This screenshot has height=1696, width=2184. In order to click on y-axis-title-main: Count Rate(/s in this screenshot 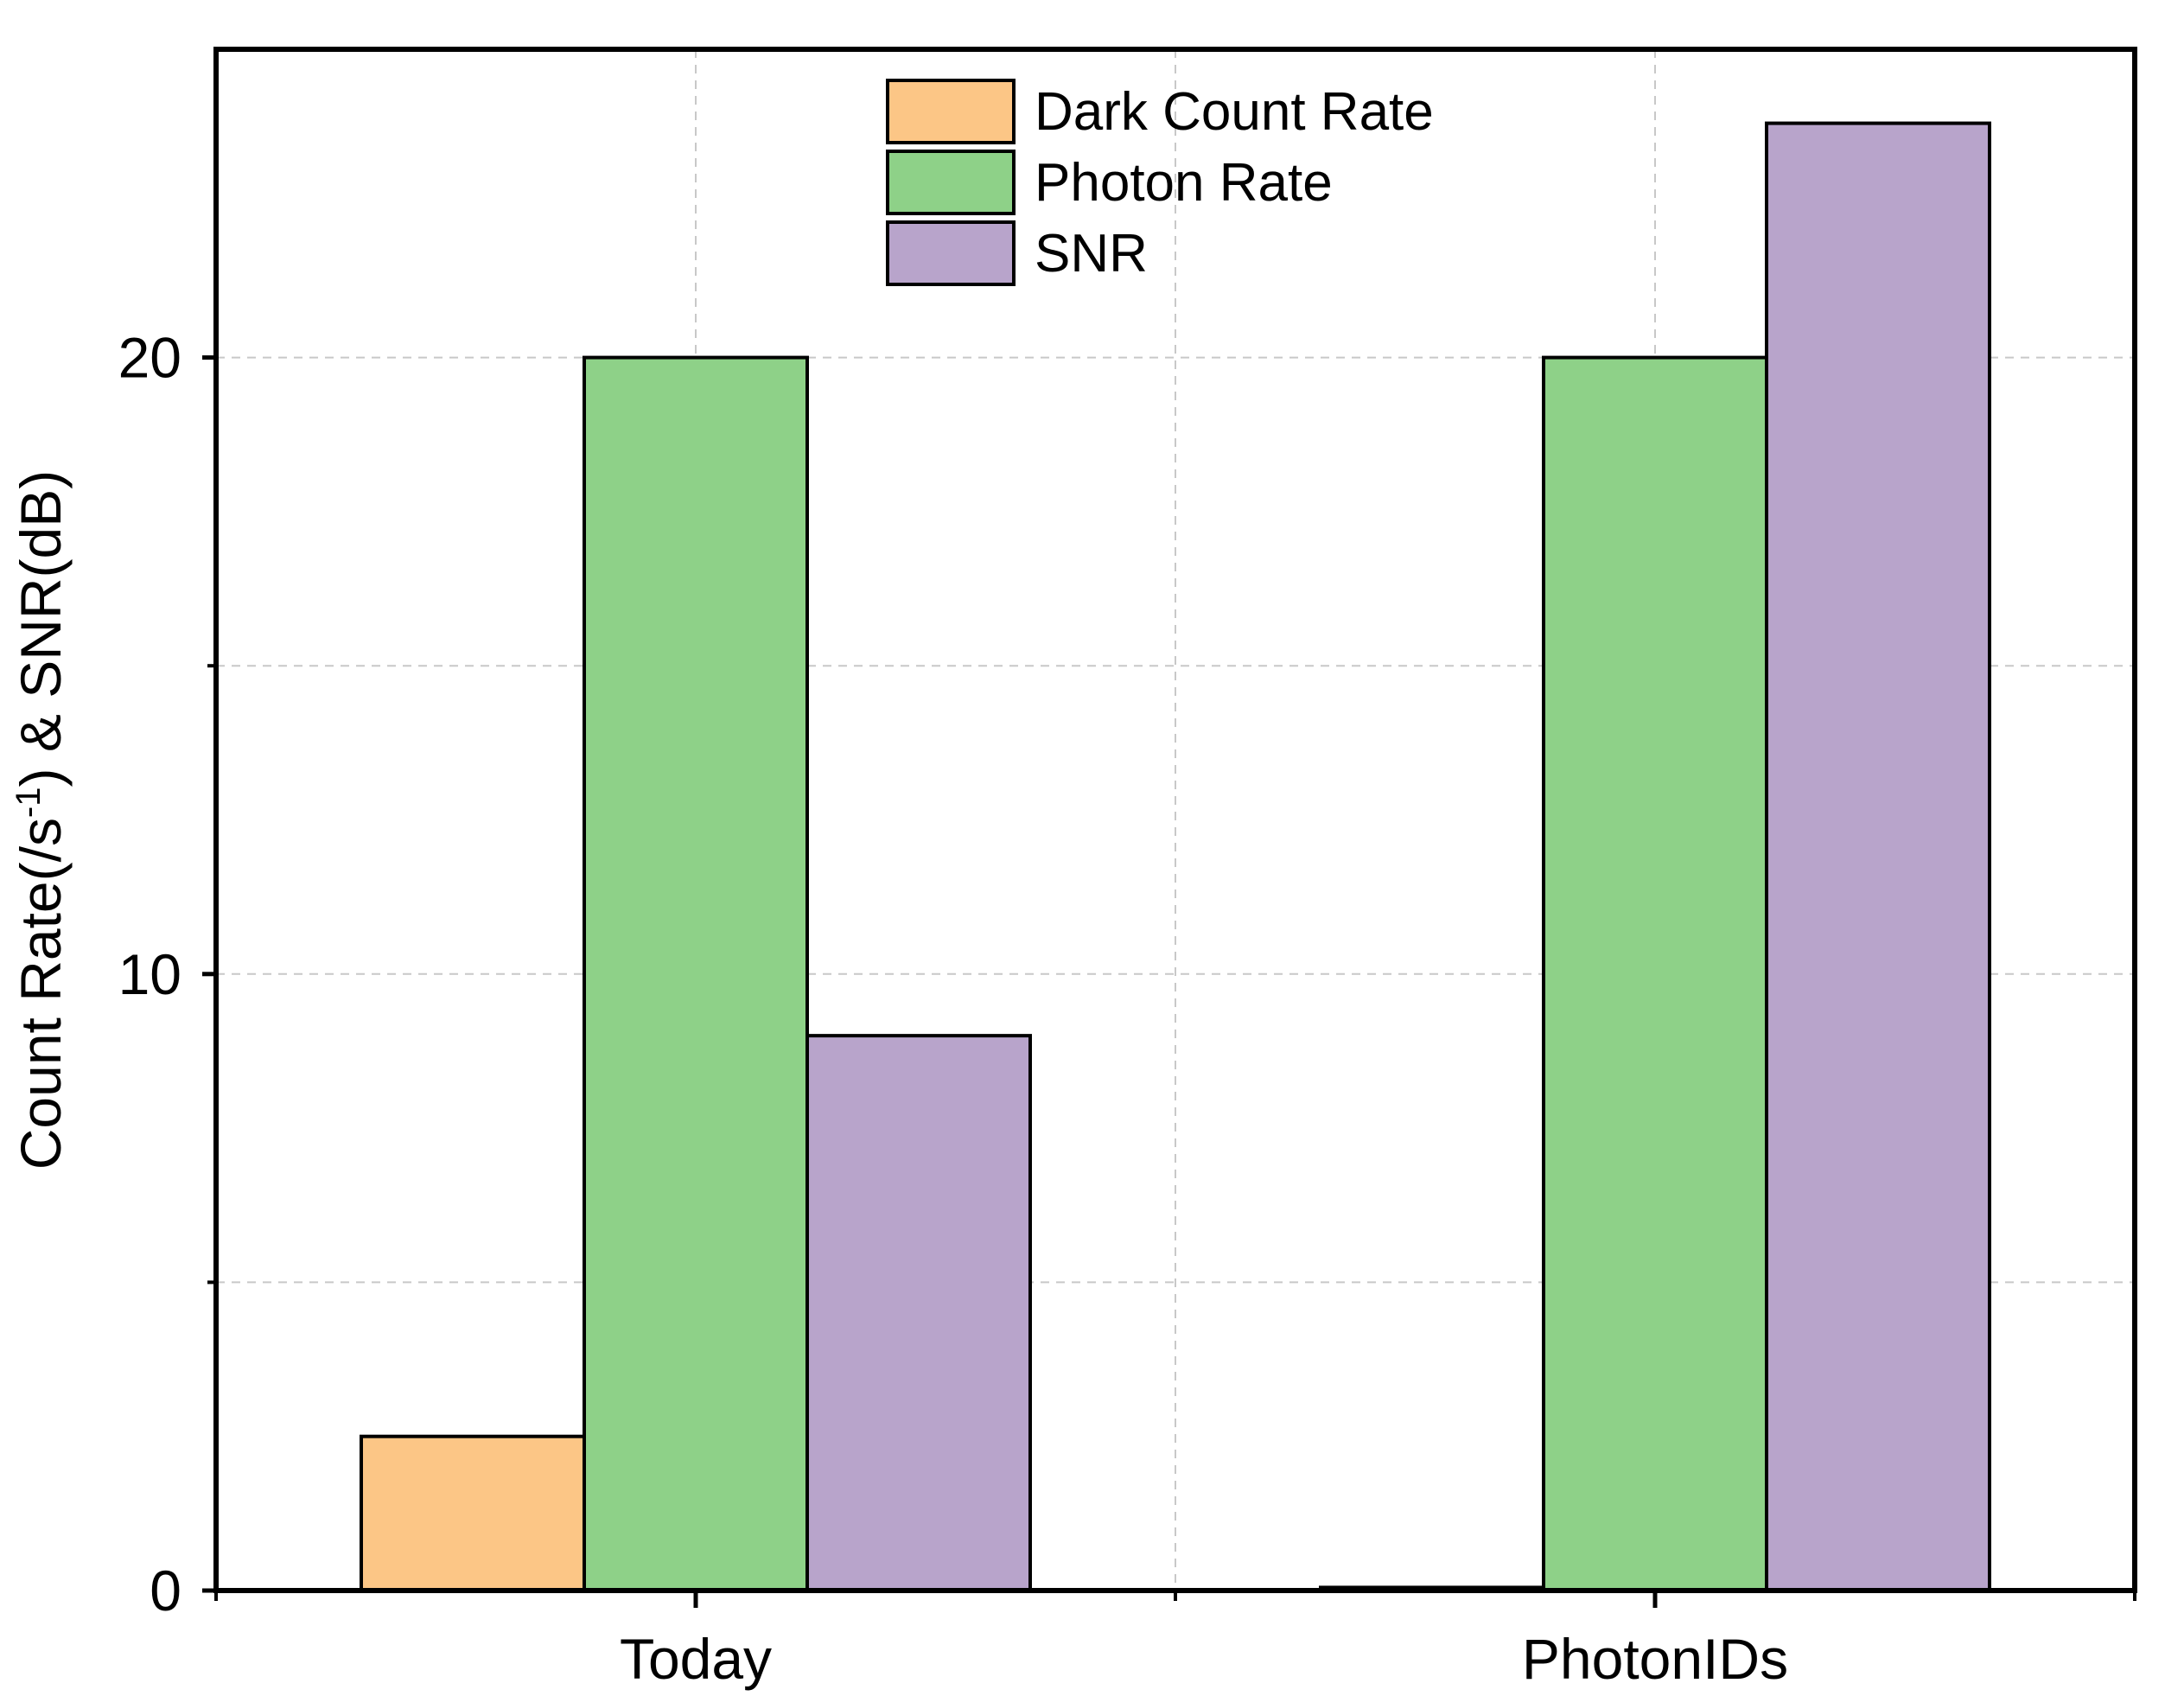, I will do `click(41, 994)`.